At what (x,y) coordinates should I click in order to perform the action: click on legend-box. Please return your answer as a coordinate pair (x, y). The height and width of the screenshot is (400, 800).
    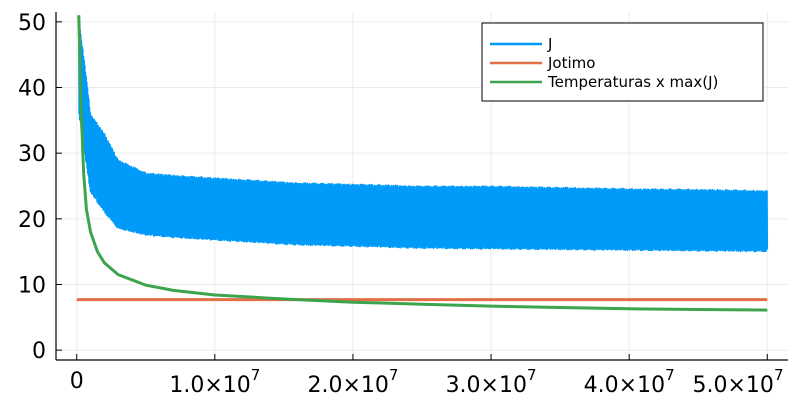
    Looking at the image, I should click on (622, 62).